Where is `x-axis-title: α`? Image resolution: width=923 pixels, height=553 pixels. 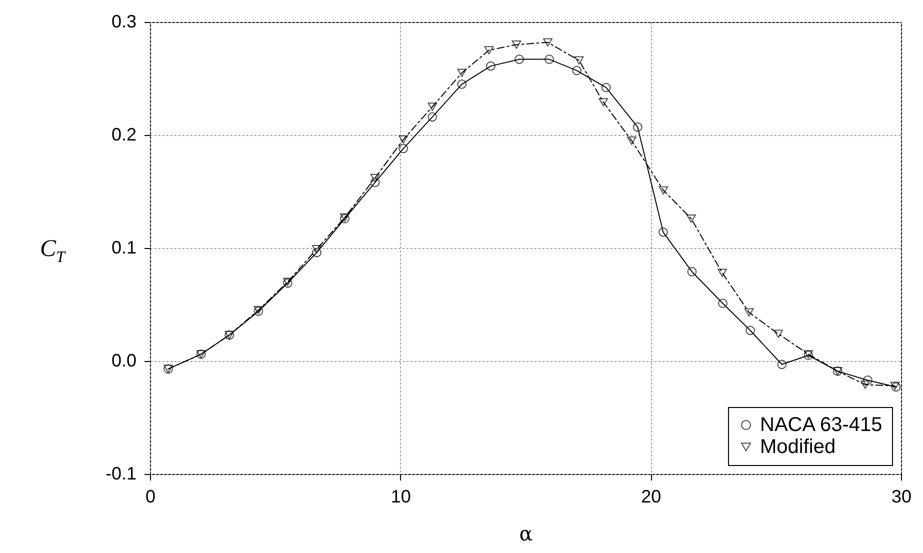 x-axis-title: α is located at coordinates (526, 534).